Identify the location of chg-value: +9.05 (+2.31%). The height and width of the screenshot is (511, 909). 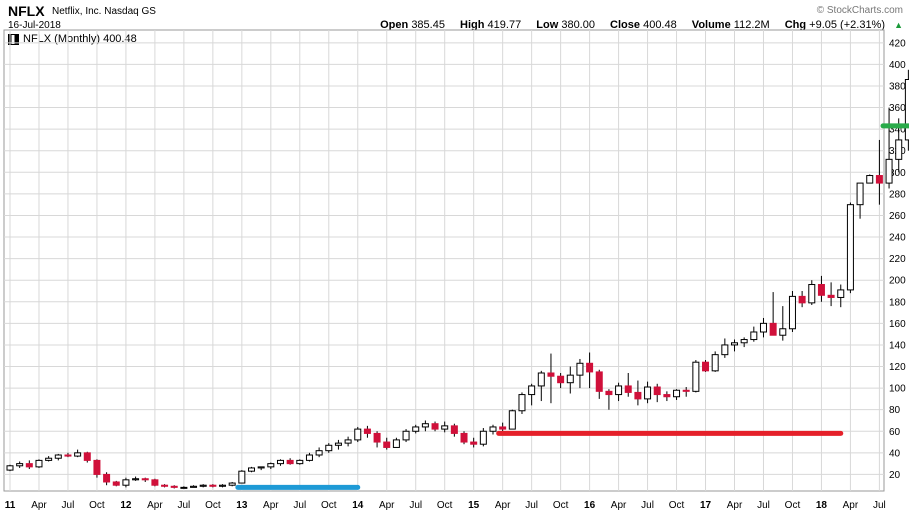
(847, 25).